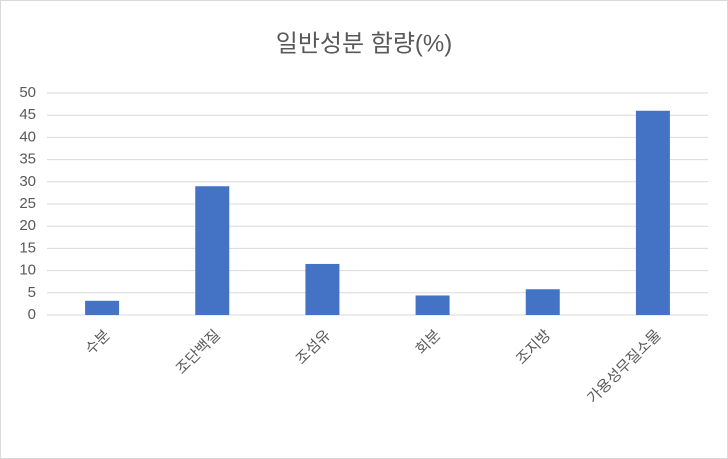 This screenshot has width=728, height=459. I want to click on y-tick-label: 30, so click(27, 181).